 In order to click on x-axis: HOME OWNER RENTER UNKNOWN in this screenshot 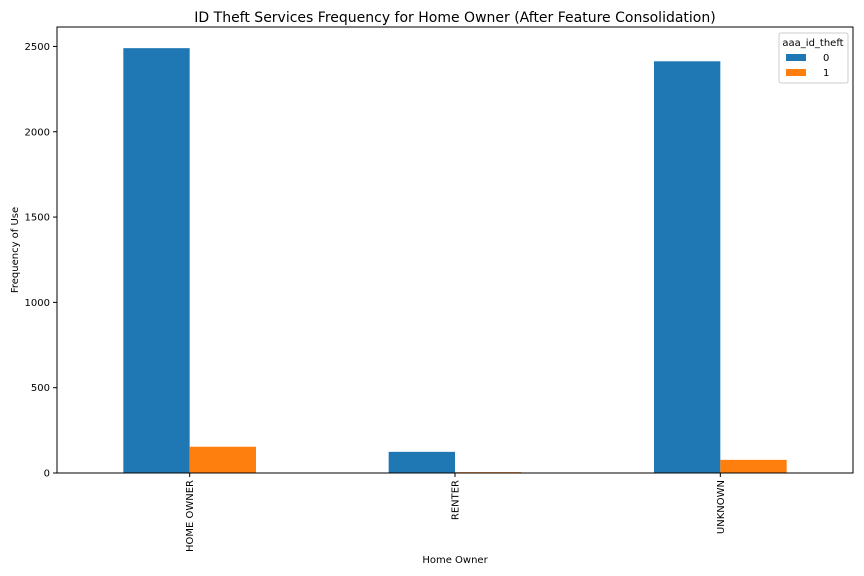, I will do `click(456, 512)`.